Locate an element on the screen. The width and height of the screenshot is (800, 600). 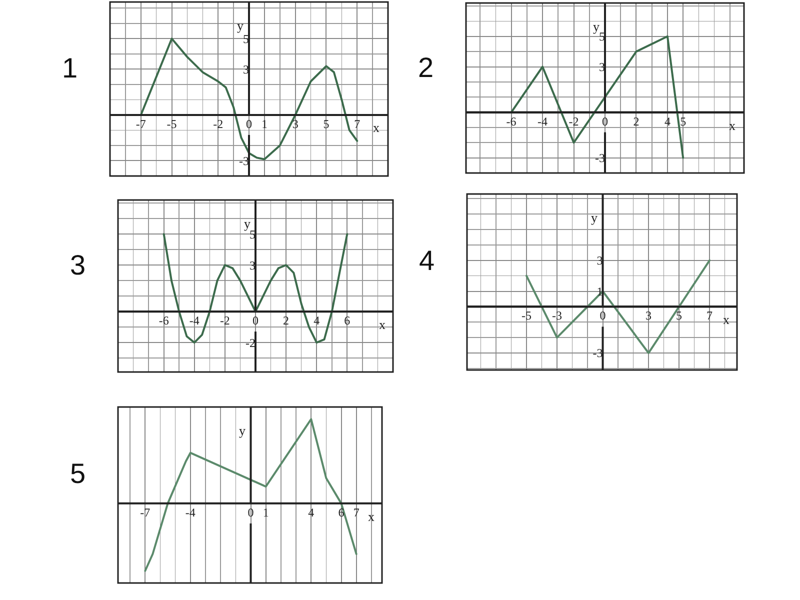
y-tick-label: 3 is located at coordinates (599, 261).